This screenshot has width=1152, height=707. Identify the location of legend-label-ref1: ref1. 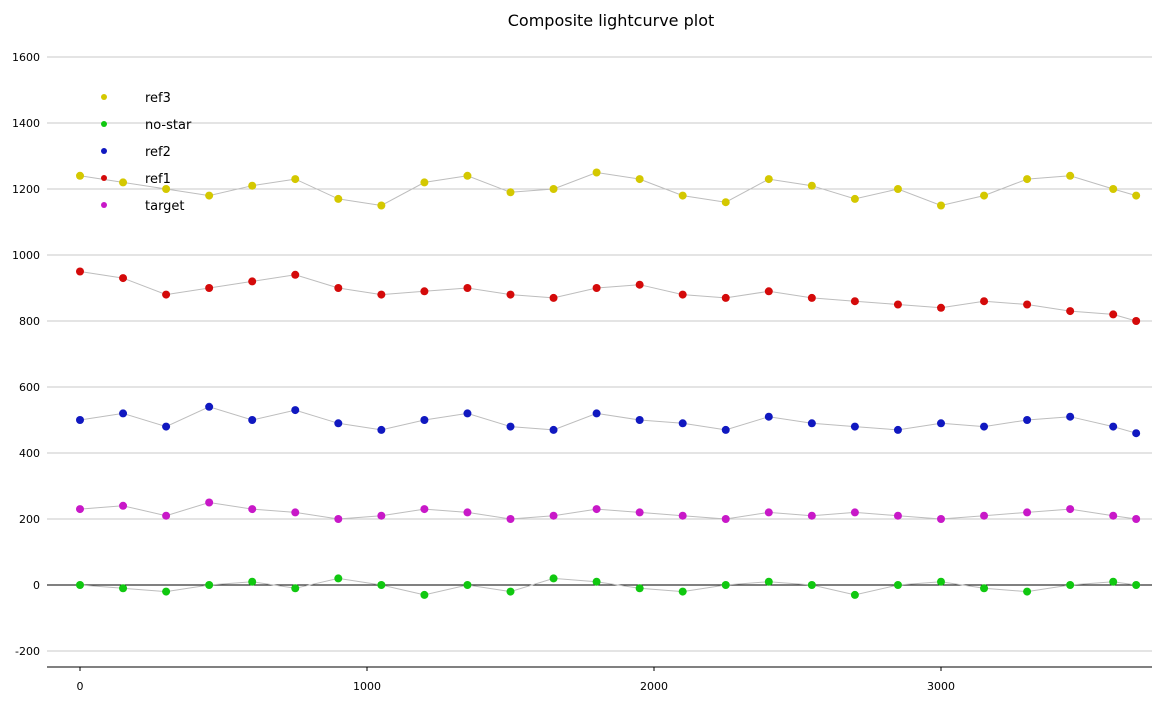
(158, 179).